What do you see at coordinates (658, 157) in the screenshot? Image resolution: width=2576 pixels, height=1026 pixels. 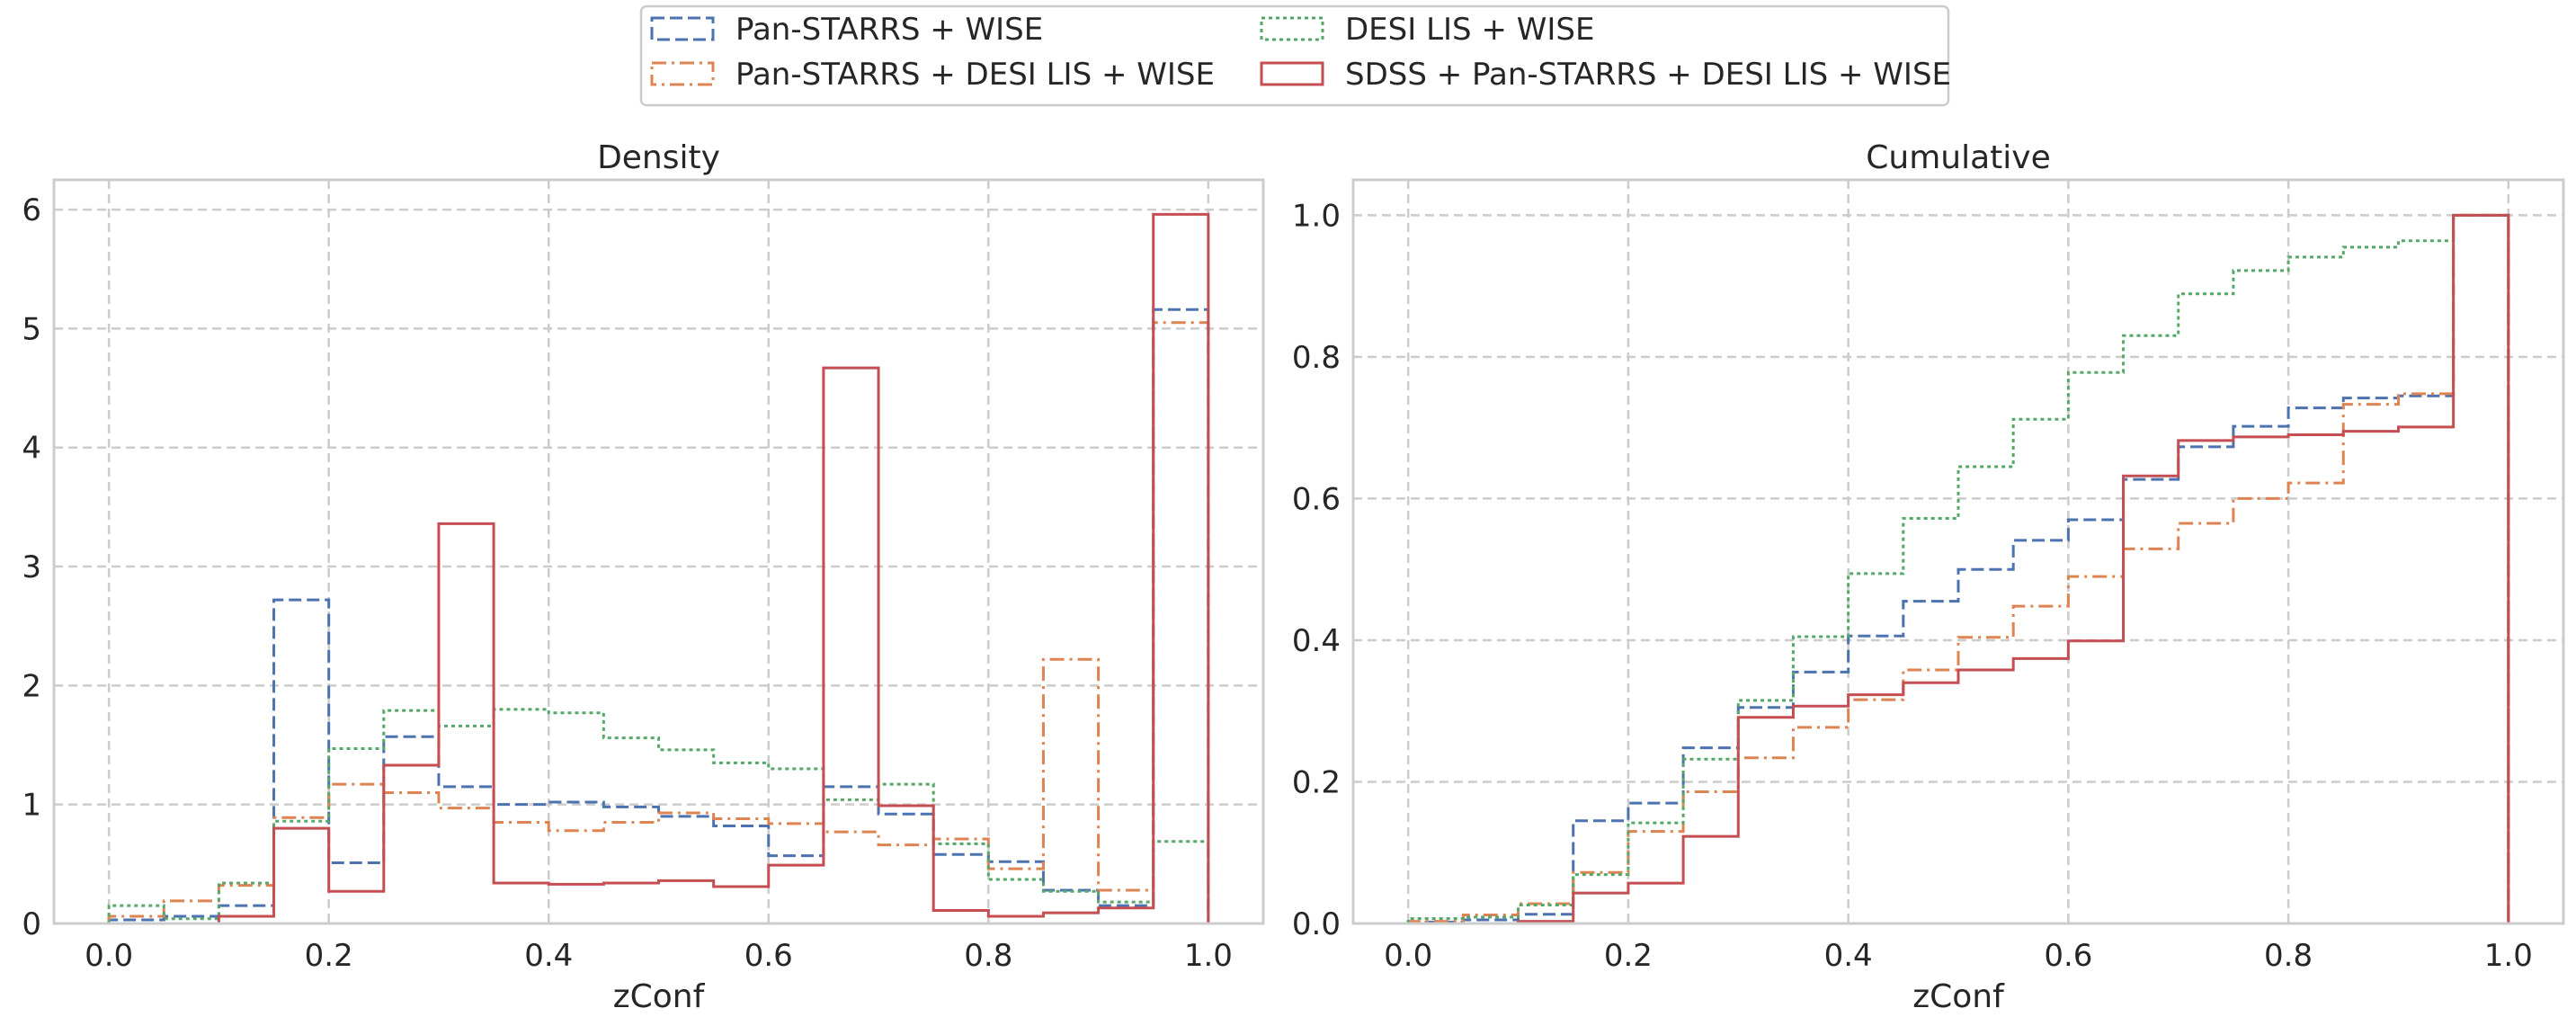 I see `panel-title: Density` at bounding box center [658, 157].